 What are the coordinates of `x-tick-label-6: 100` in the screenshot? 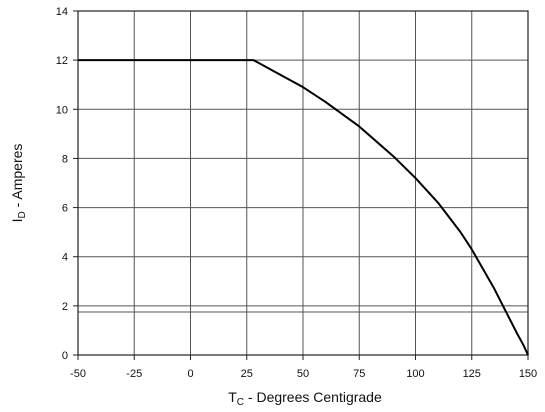 It's located at (415, 374).